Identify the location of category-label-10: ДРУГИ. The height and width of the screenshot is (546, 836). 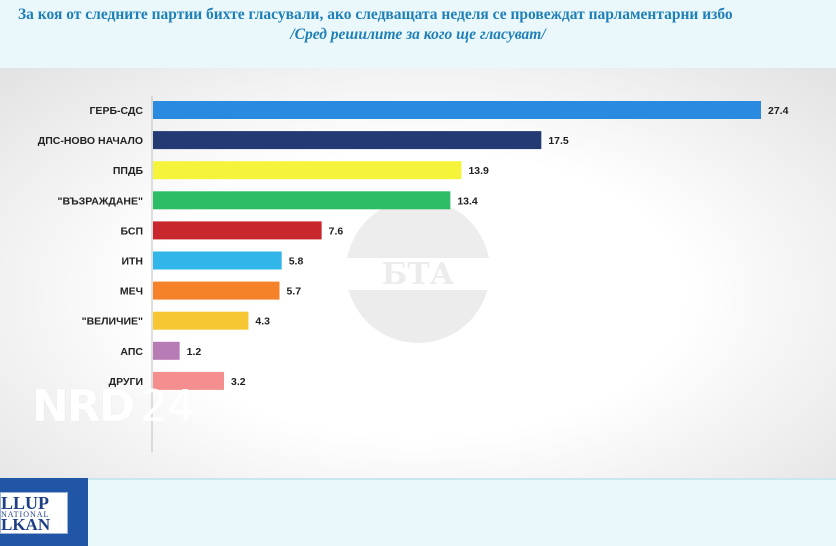
(126, 382).